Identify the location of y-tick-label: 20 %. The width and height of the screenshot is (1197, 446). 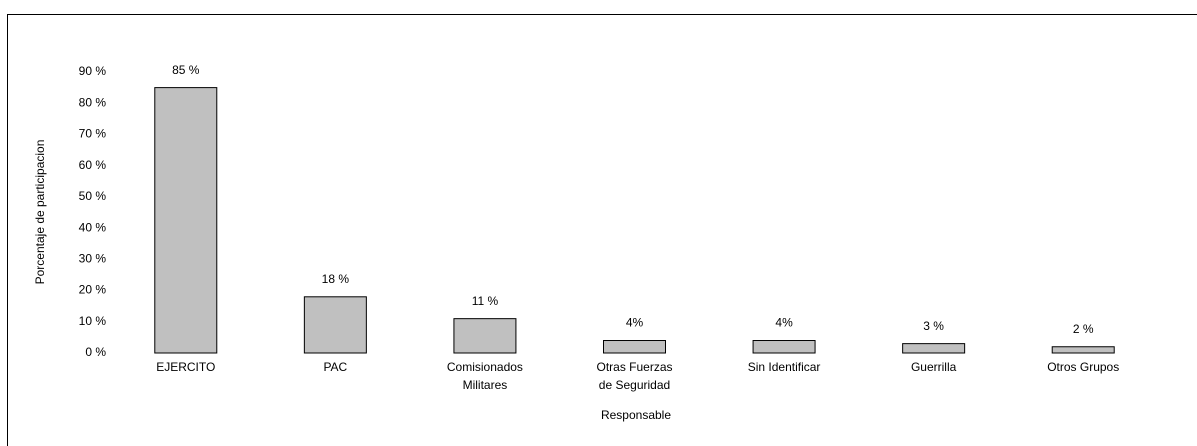
(93, 290).